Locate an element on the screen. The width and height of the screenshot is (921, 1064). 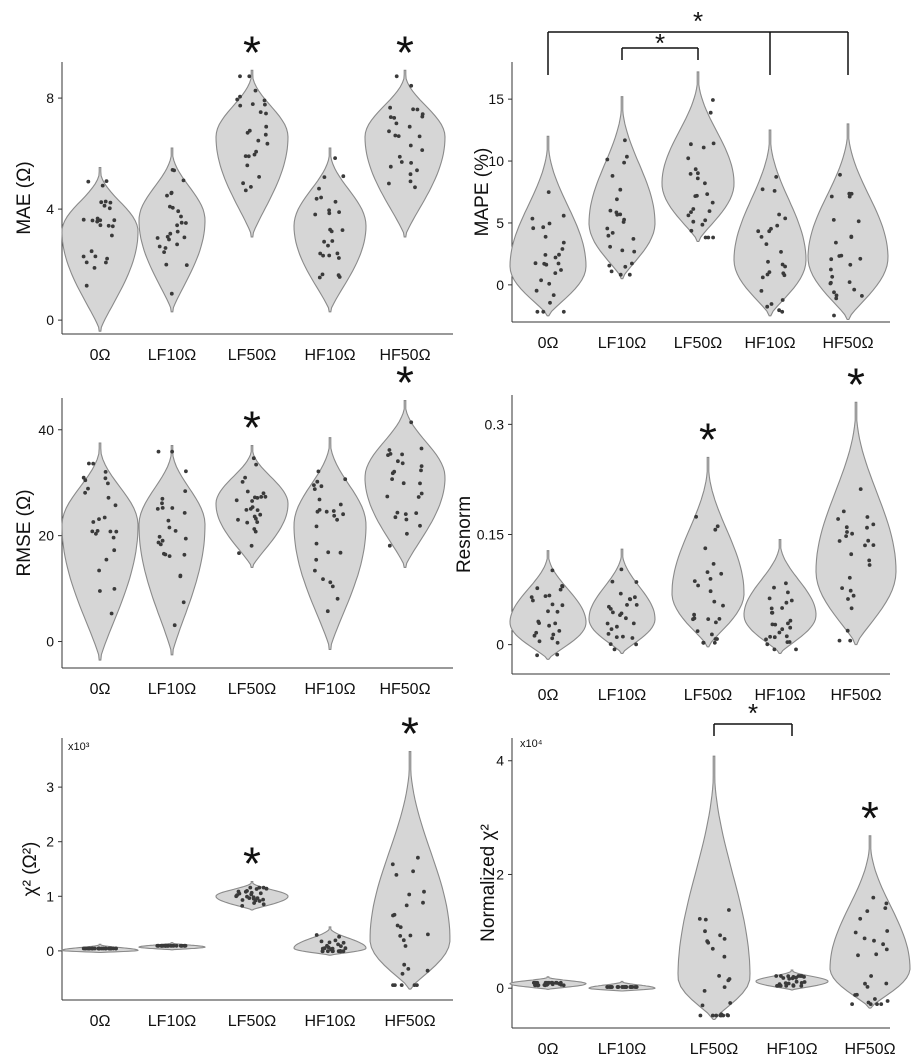
x-category-label: LF50Ω is located at coordinates (708, 695).